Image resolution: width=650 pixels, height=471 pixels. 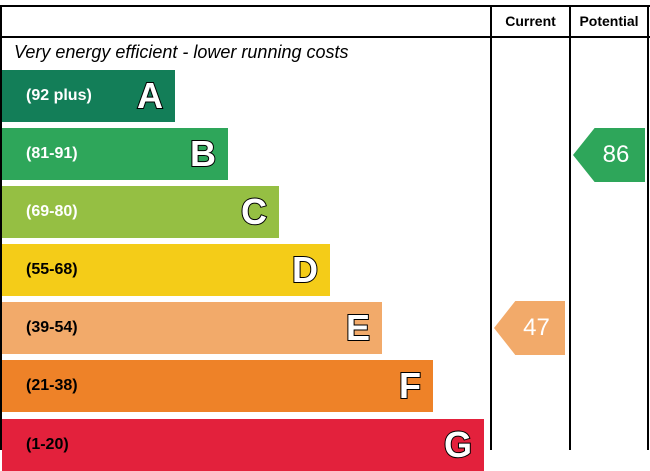 I want to click on band-bar-a: (92 plus) A, so click(x=88, y=96).